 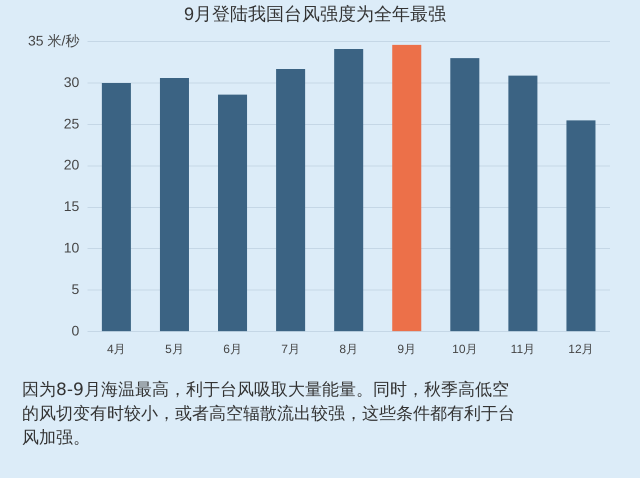 What do you see at coordinates (348, 349) in the screenshot?
I see `x-tick-label: 8月` at bounding box center [348, 349].